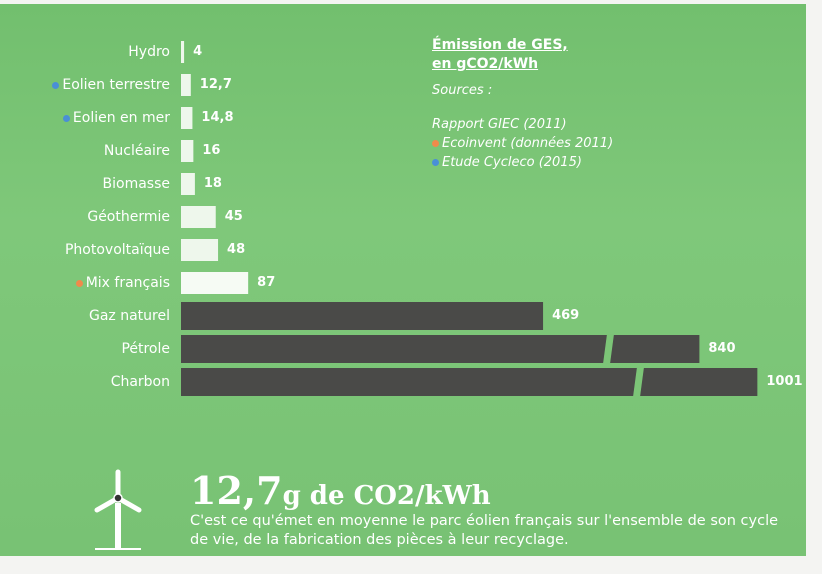 This screenshot has width=822, height=574. What do you see at coordinates (784, 381) in the screenshot?
I see `value-label: 1001` at bounding box center [784, 381].